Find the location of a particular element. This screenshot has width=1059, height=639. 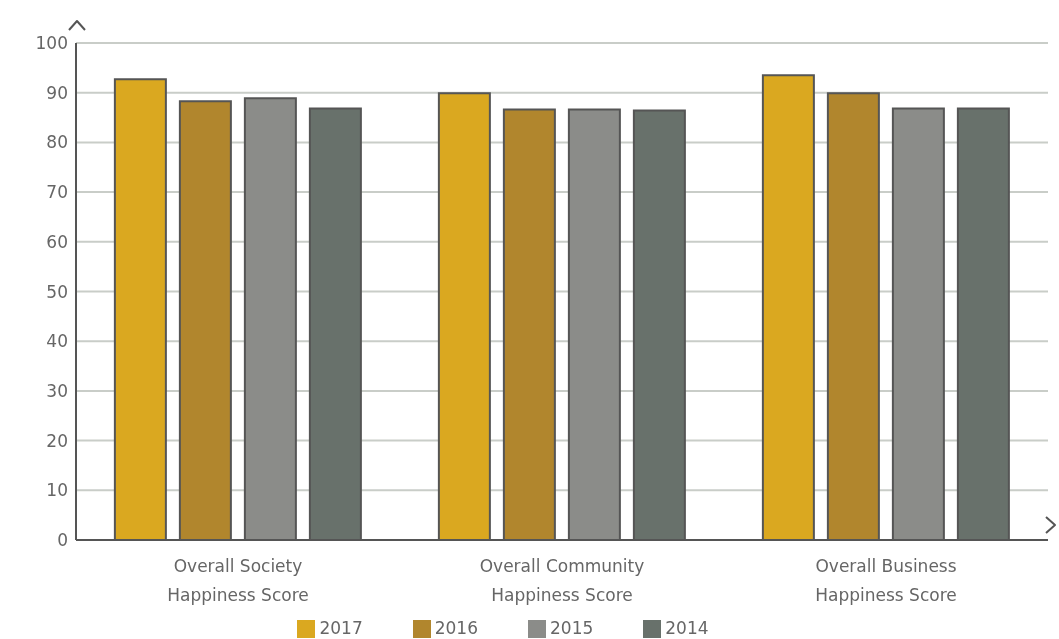

x-tick-label: Overall Business Happiness Score is located at coordinates (886, 580).